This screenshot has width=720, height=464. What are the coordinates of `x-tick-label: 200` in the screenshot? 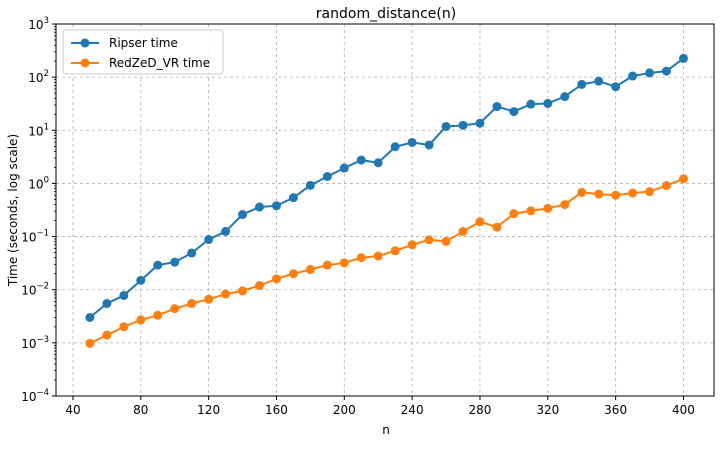 It's located at (344, 410).